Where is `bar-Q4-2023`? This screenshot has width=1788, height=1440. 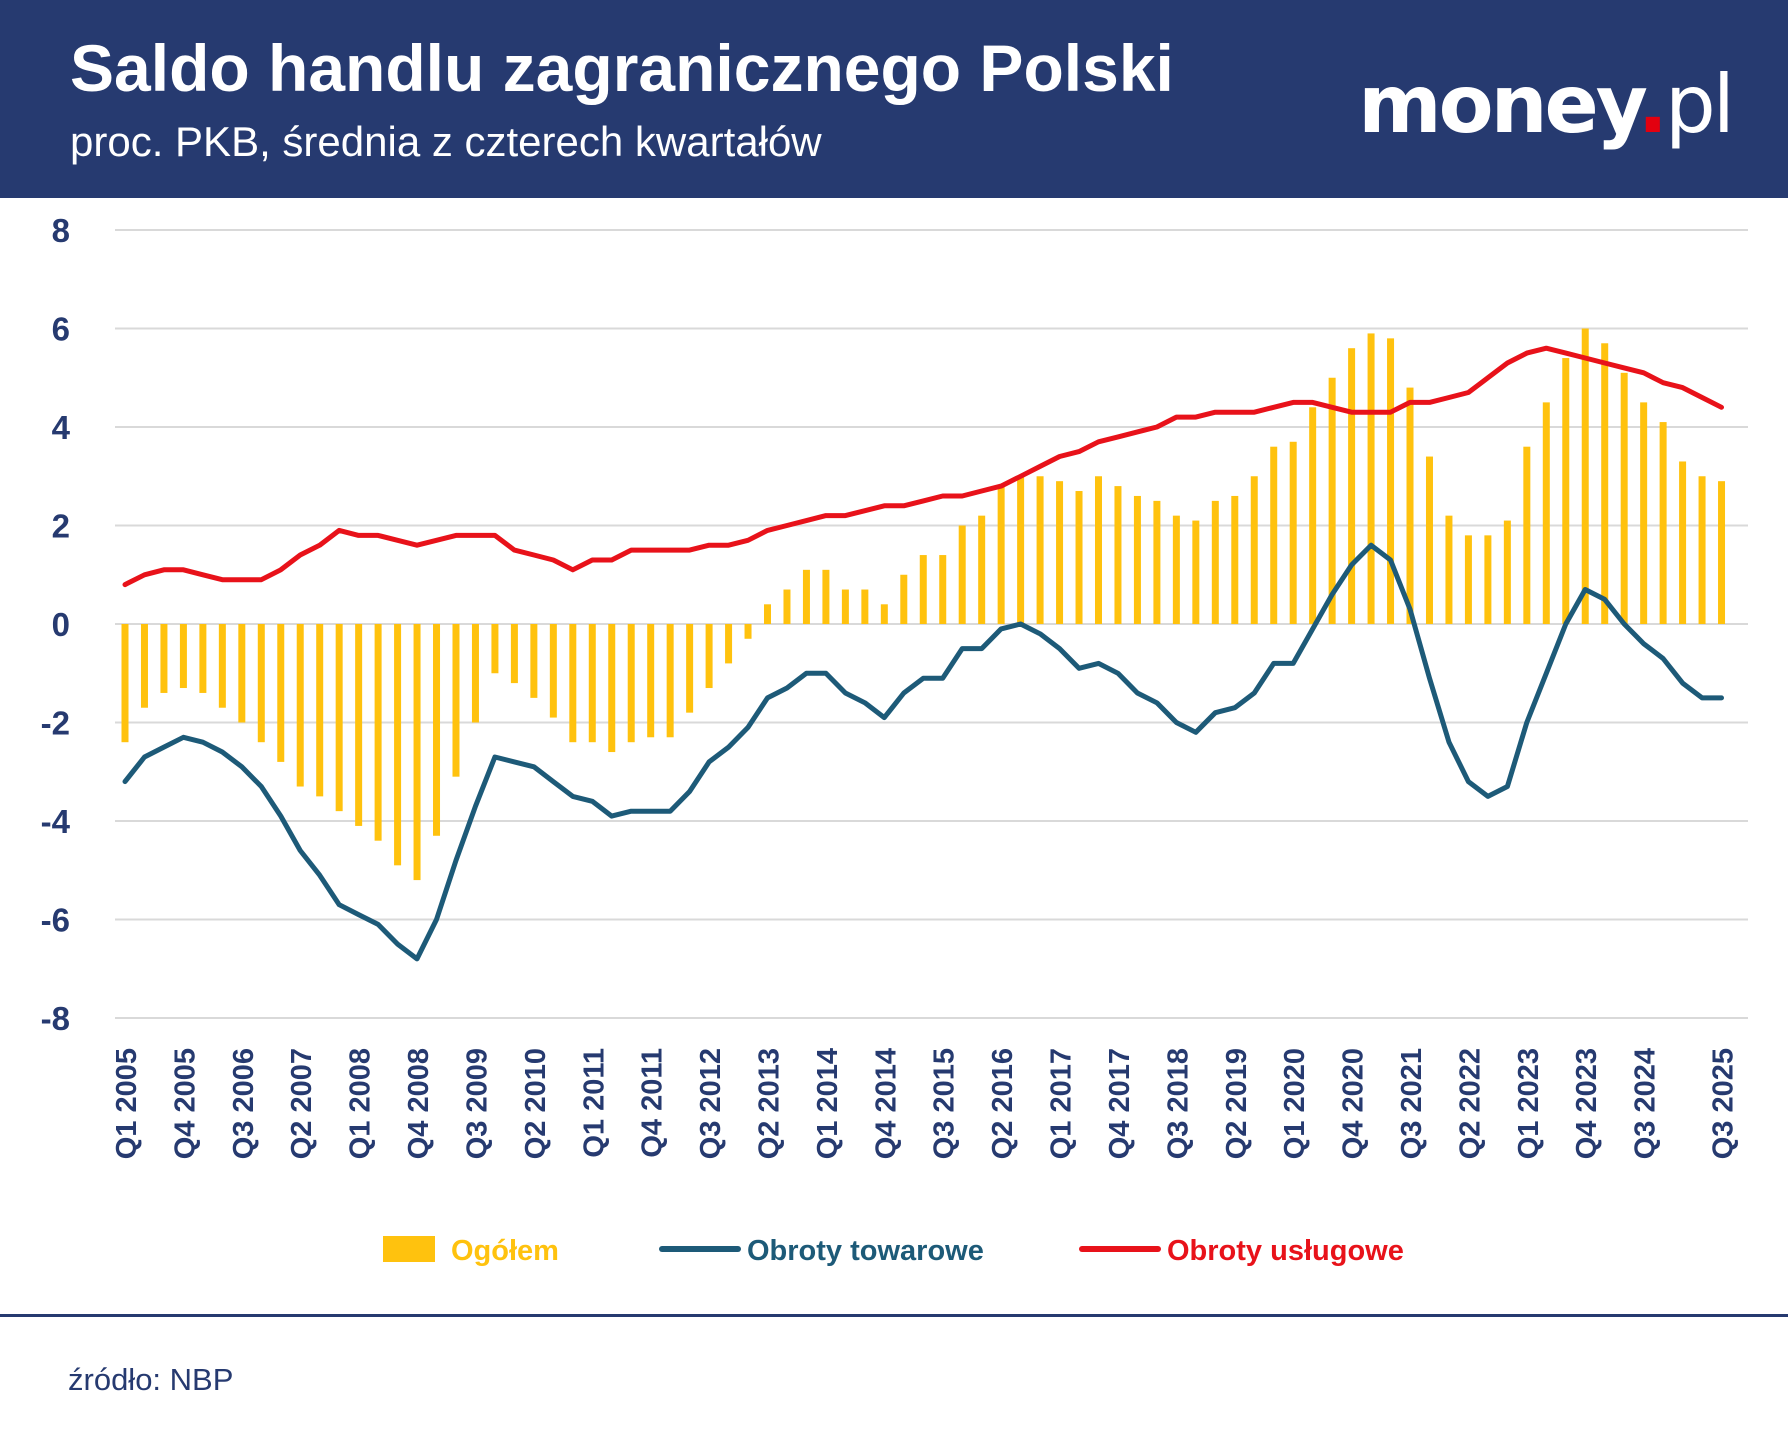 bar-Q4-2023 is located at coordinates (1585, 476).